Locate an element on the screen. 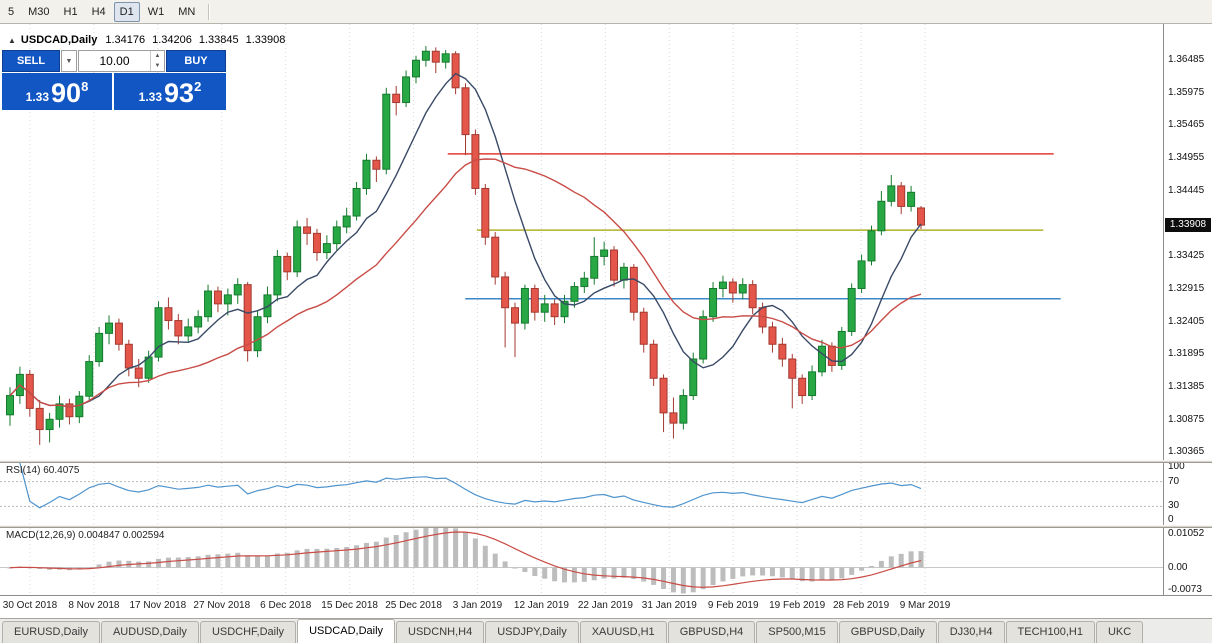 The width and height of the screenshot is (1212, 643). macd-label: MACD(12,26,9) 0.004847 0.002594 is located at coordinates (85, 535).